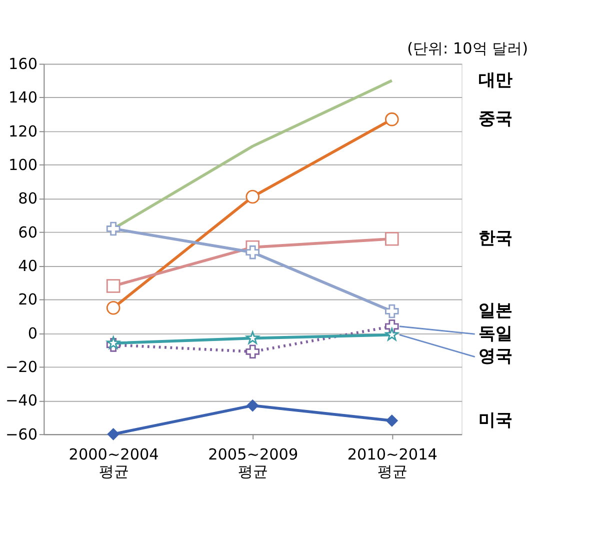 The image size is (604, 542). Describe the element at coordinates (23, 131) in the screenshot. I see `y-tick-label: 120` at that location.